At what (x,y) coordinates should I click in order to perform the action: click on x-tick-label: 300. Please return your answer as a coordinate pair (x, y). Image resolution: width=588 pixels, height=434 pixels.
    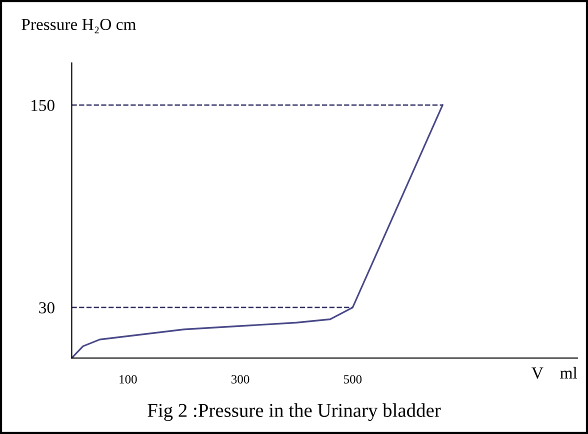
    Looking at the image, I should click on (241, 379).